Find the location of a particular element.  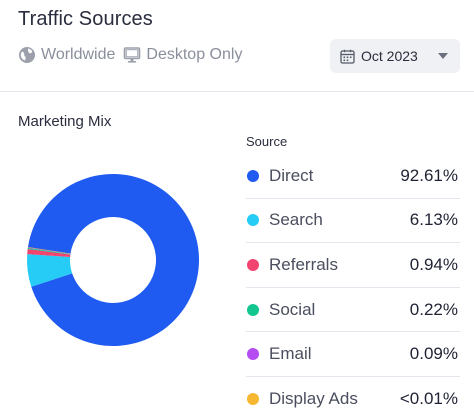

page-title: Traffic Sources is located at coordinates (85, 19).